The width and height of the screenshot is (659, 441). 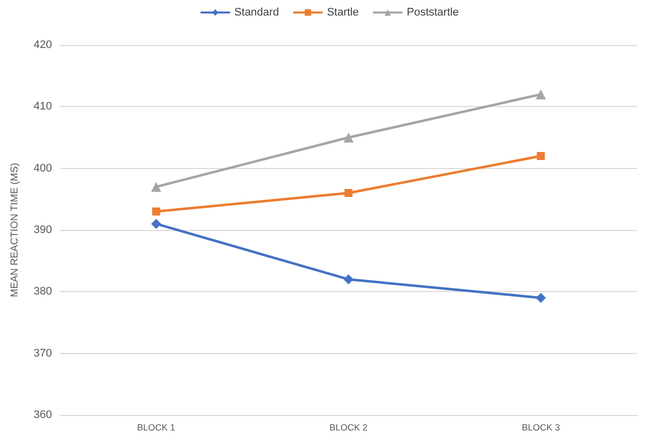 I want to click on legend-label: Standard, so click(x=256, y=12).